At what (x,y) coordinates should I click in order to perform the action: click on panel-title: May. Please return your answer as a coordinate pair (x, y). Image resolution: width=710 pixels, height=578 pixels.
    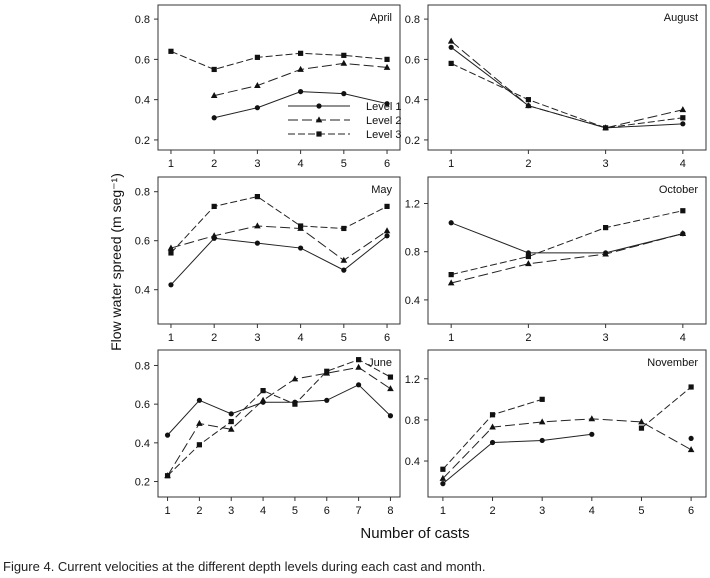
    Looking at the image, I should click on (381, 190).